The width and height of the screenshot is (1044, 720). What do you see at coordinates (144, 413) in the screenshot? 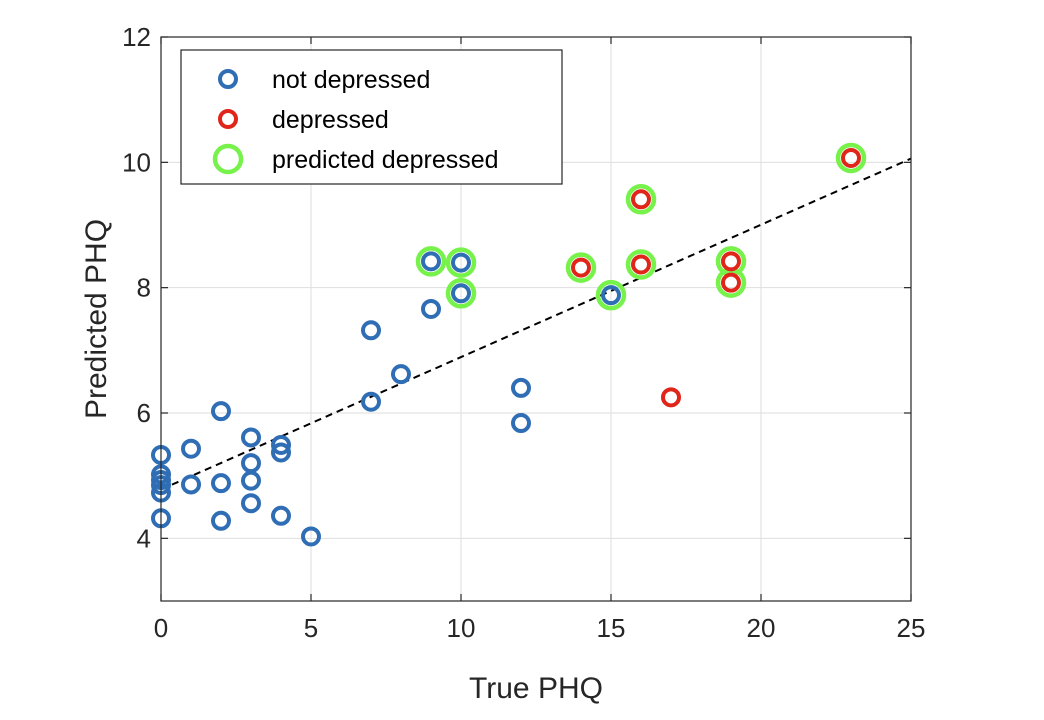
I see `y-tick-label: 6` at bounding box center [144, 413].